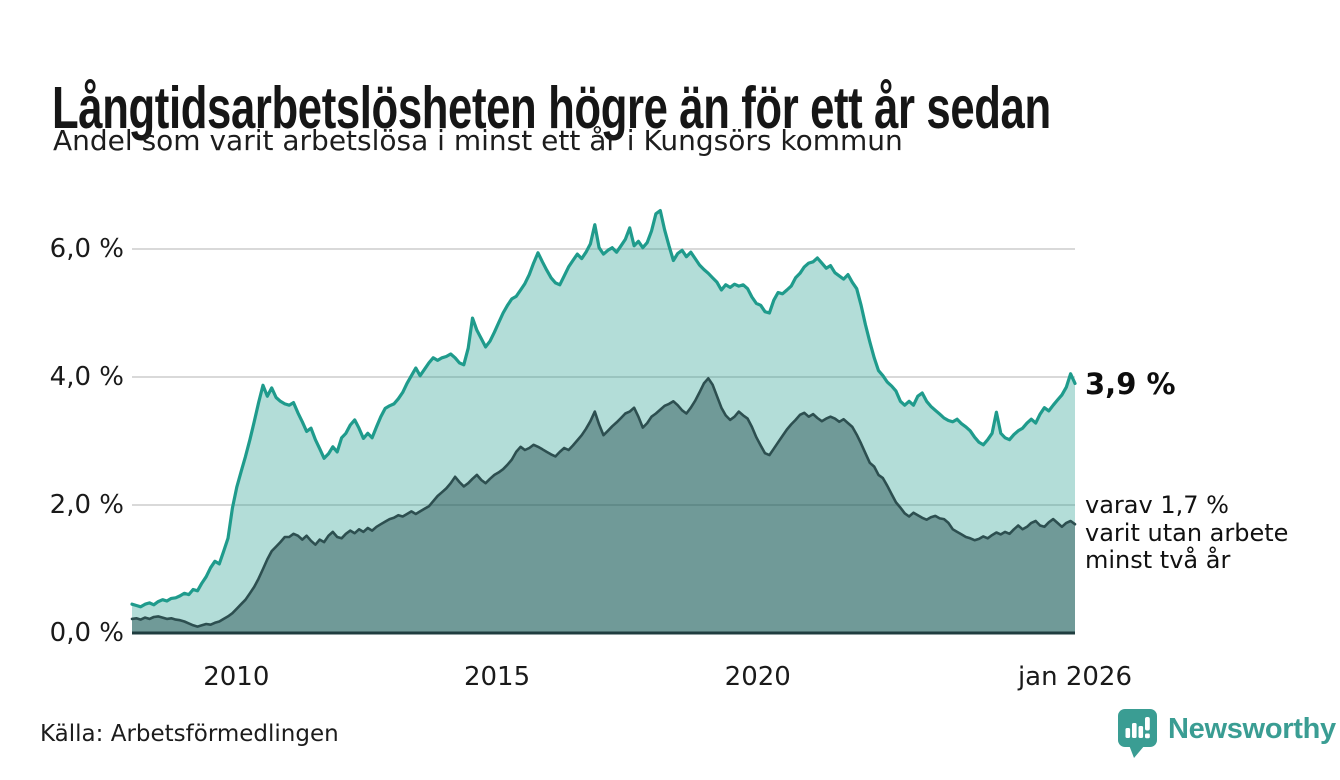 This screenshot has height=780, width=1340. Describe the element at coordinates (189, 734) in the screenshot. I see `source-note: Källa: Arbetsförmedlingen` at that location.